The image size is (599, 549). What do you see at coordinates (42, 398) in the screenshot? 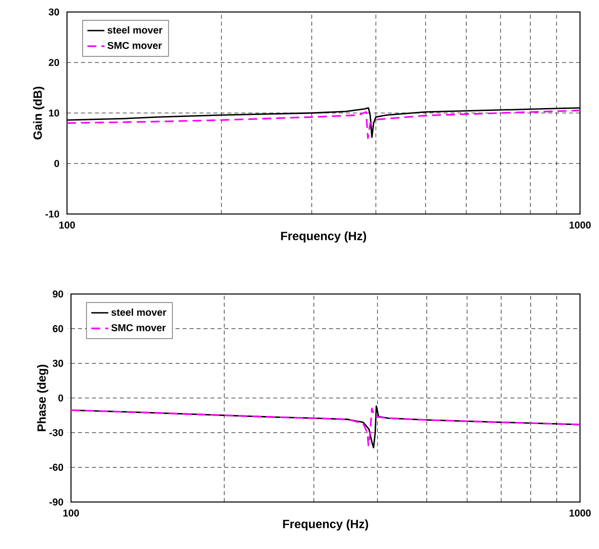
I see `y-axis-title: Phase (deg)` at bounding box center [42, 398].